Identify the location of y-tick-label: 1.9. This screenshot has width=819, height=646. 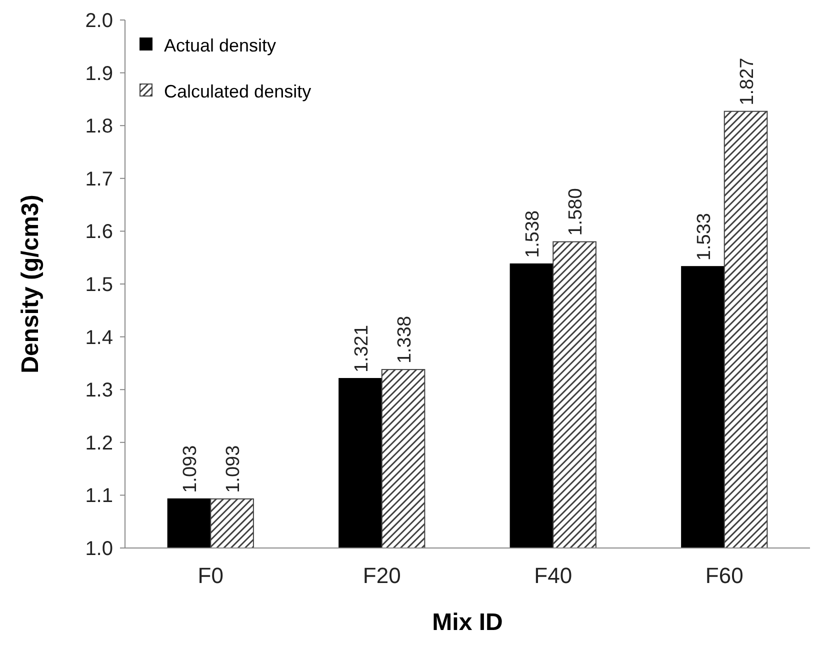
(99, 73).